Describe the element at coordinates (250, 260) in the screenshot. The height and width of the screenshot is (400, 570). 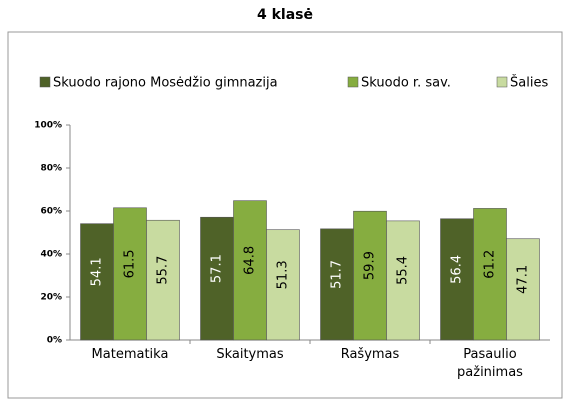
I see `data-label: 64.8` at that location.